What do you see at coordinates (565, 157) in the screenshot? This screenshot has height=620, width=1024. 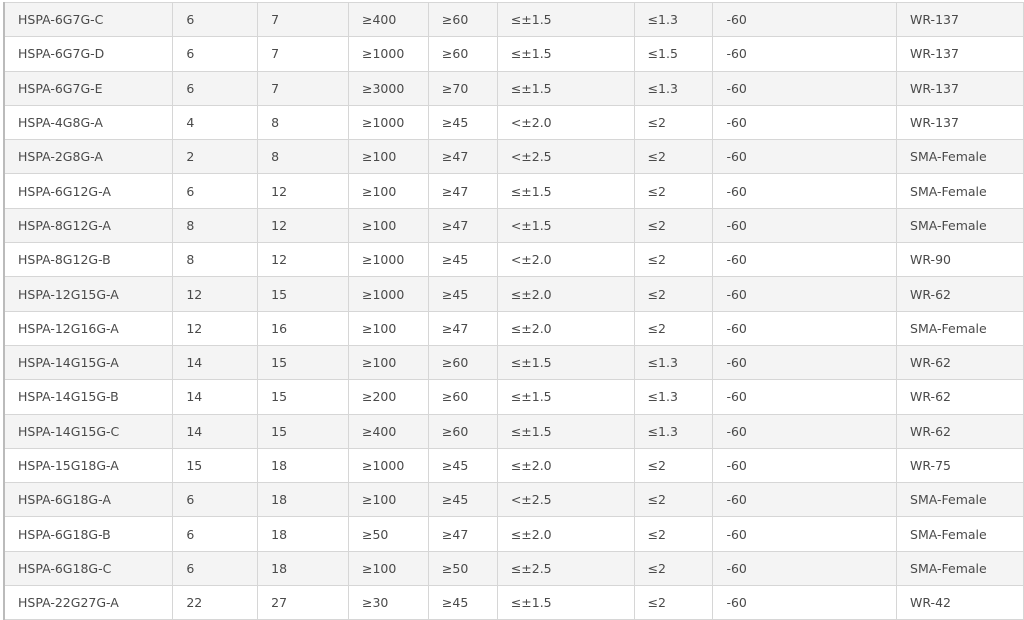 I see `cell-flatness: <±2.5` at bounding box center [565, 157].